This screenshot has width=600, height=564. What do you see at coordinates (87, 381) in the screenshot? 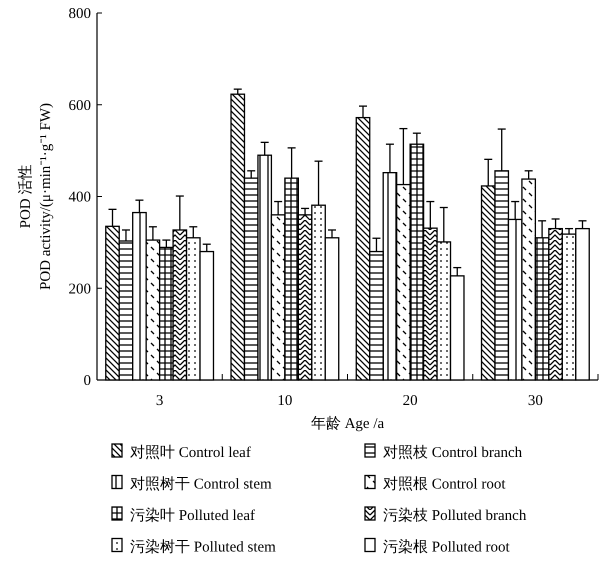
I see `y-tick-label: 0` at bounding box center [87, 381].